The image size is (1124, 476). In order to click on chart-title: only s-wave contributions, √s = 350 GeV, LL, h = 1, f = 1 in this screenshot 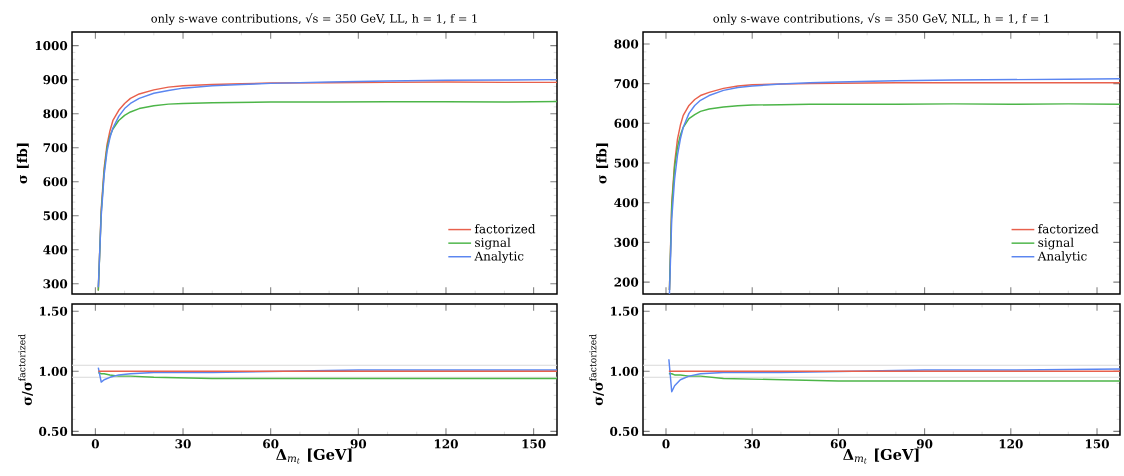, I will do `click(314, 19)`.